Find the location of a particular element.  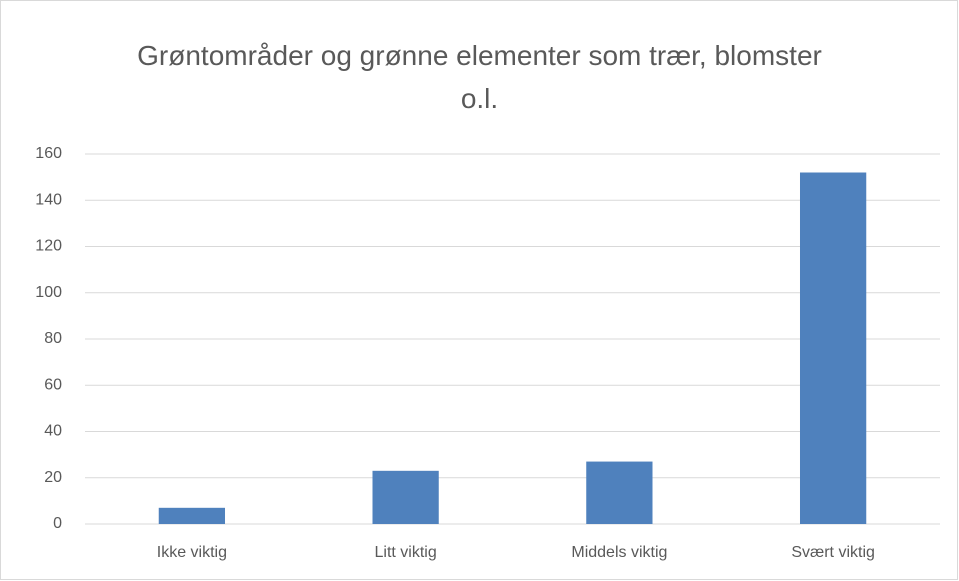

x-tick-label: Ikke viktig is located at coordinates (192, 552).